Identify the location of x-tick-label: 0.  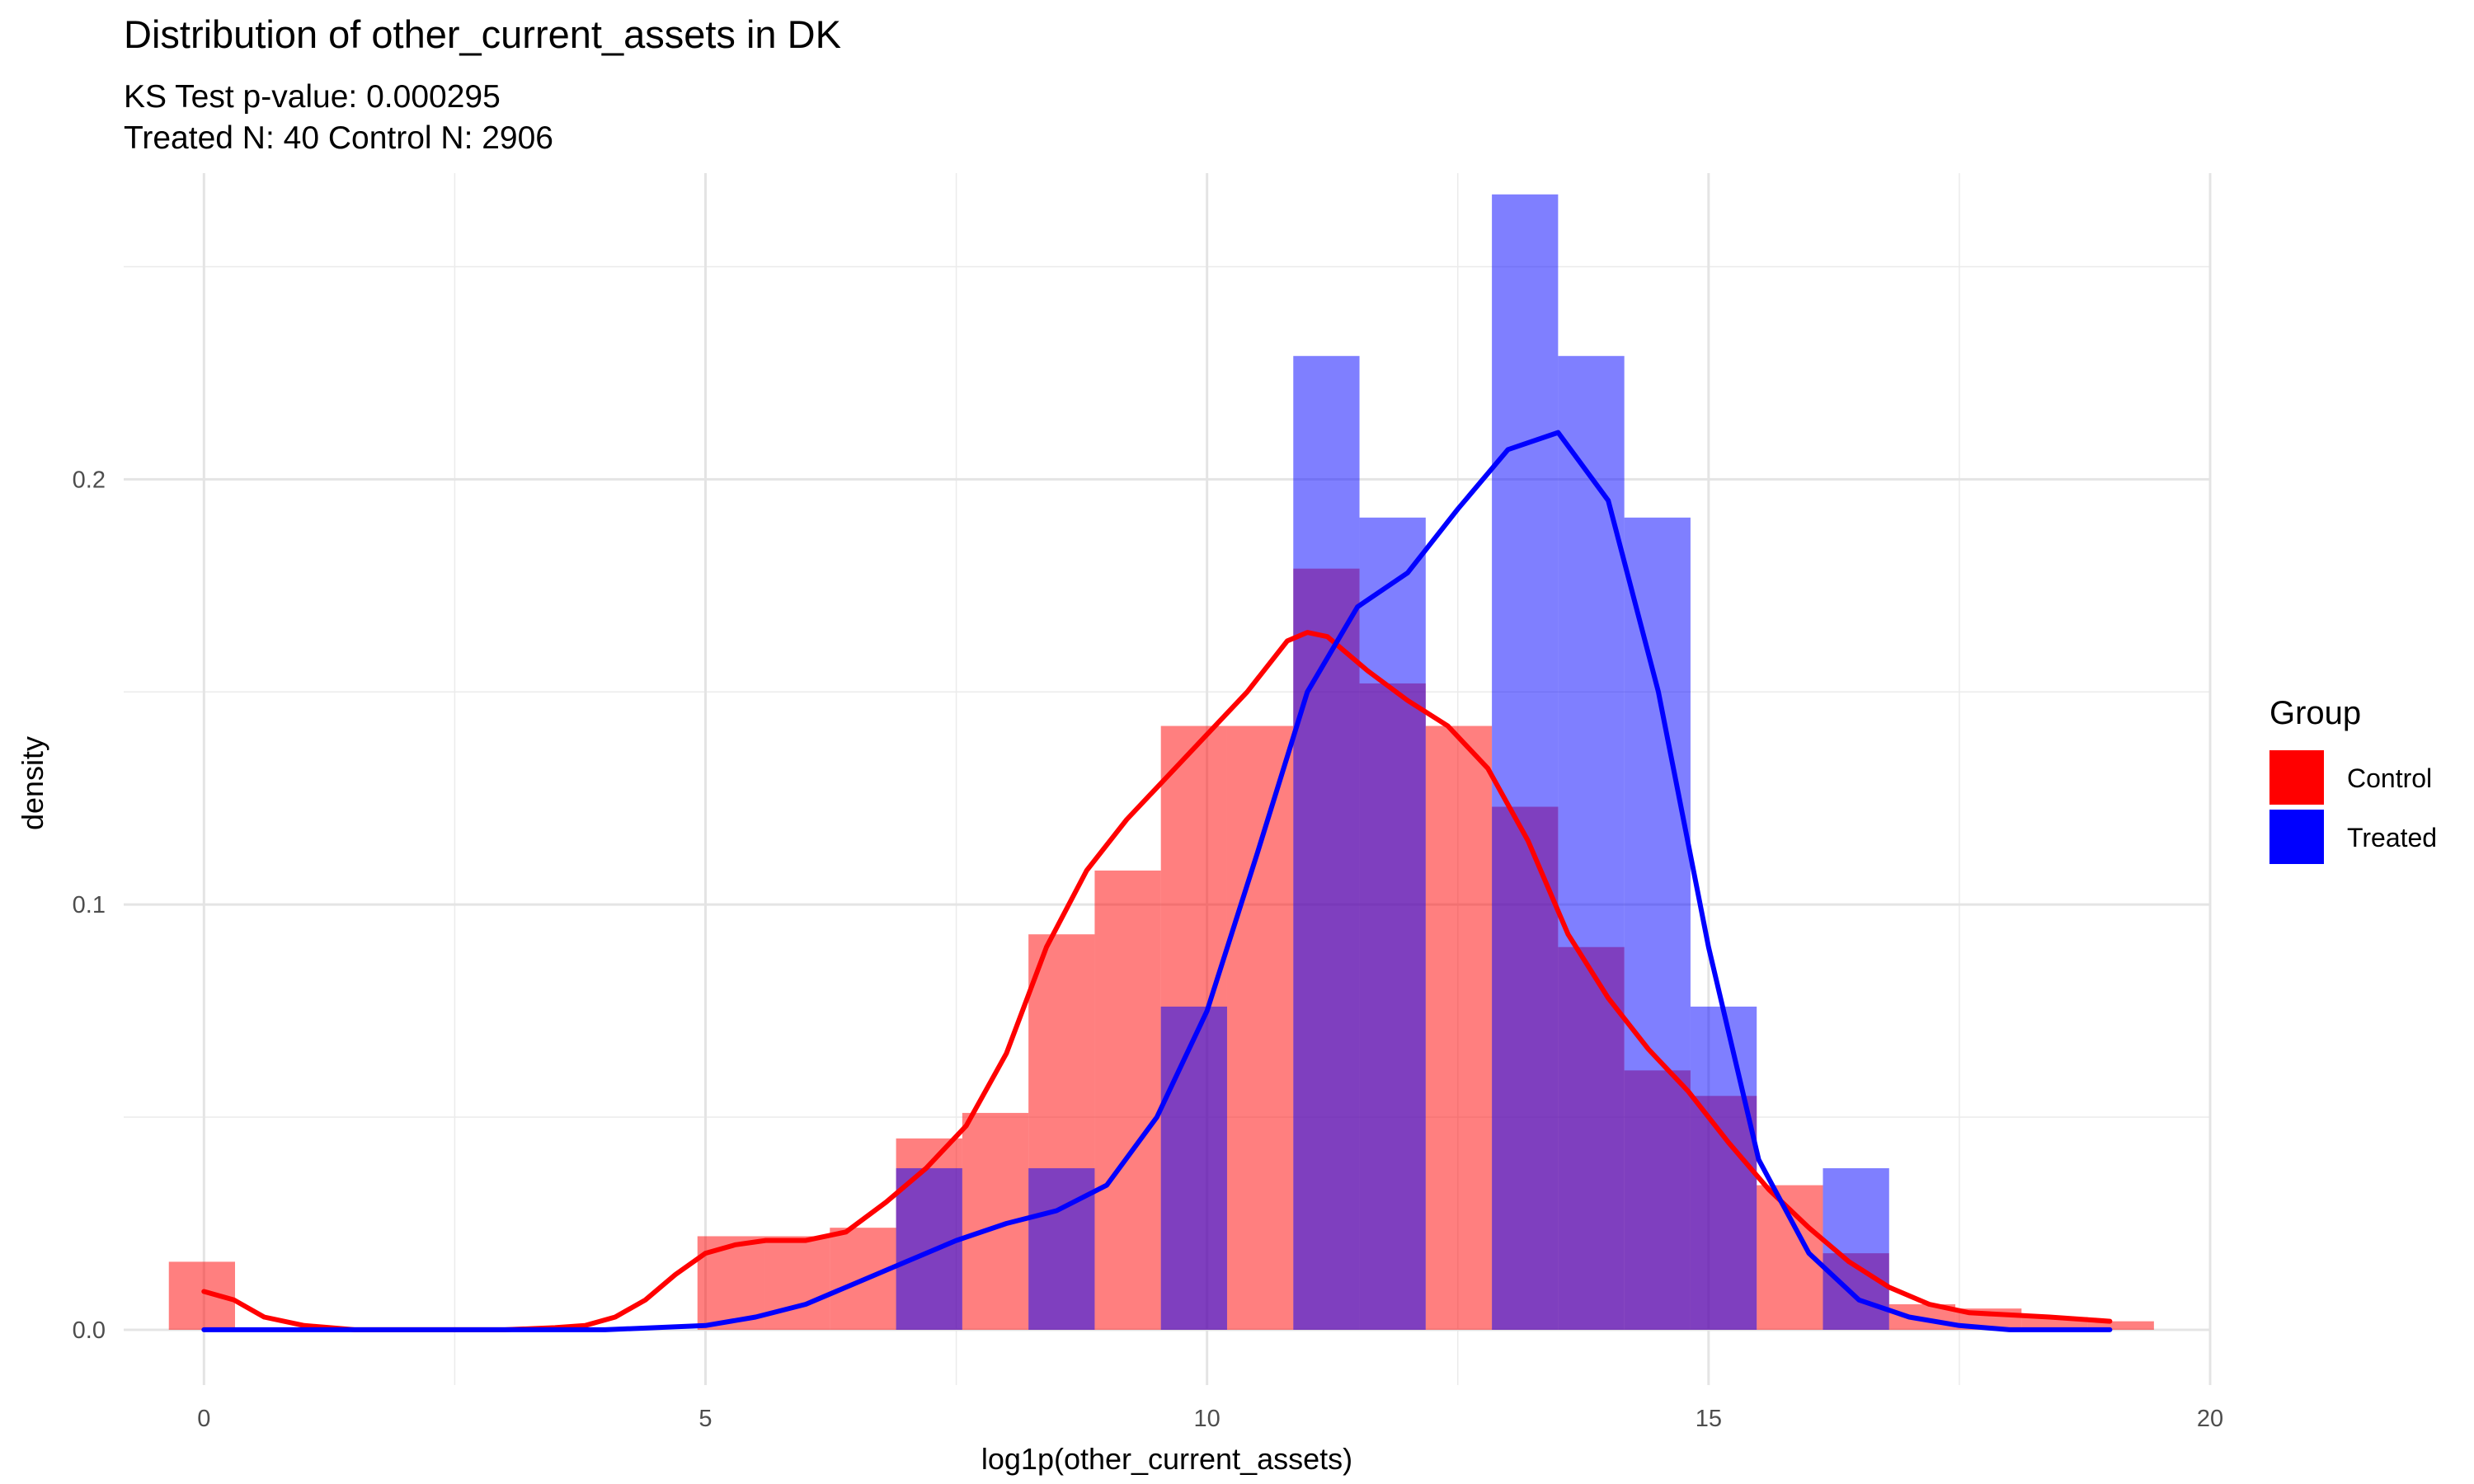
(203, 1419).